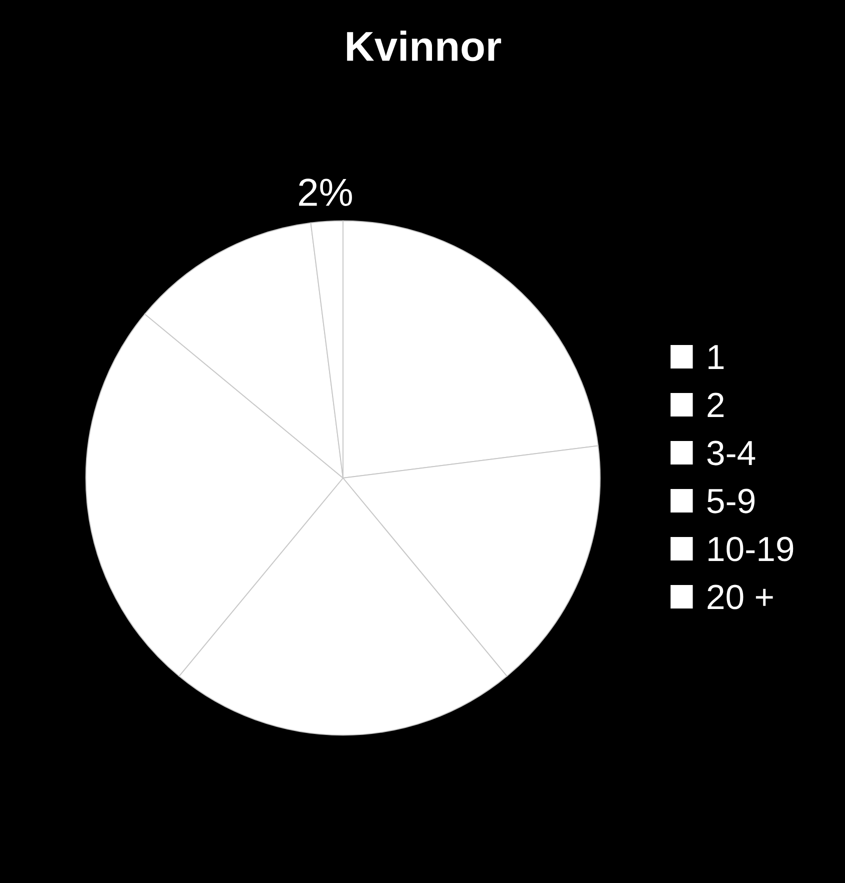 This screenshot has height=883, width=845. Describe the element at coordinates (731, 501) in the screenshot. I see `legend-label: 5-9` at that location.